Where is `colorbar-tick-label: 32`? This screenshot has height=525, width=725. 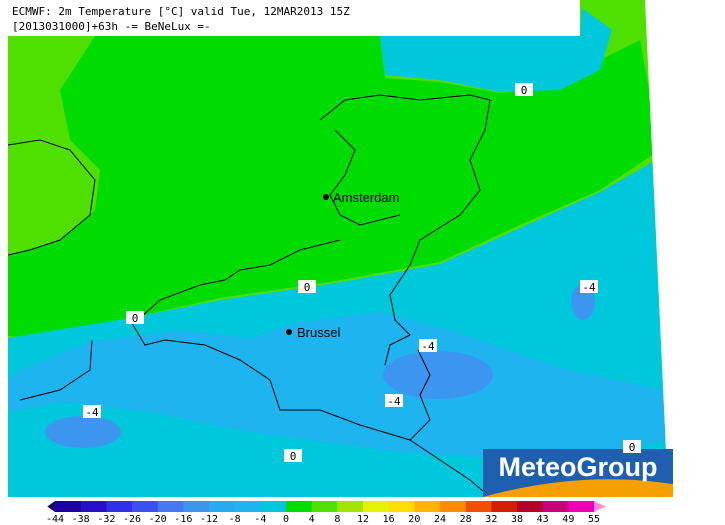
colorbar-tick-label: 32 is located at coordinates (491, 519).